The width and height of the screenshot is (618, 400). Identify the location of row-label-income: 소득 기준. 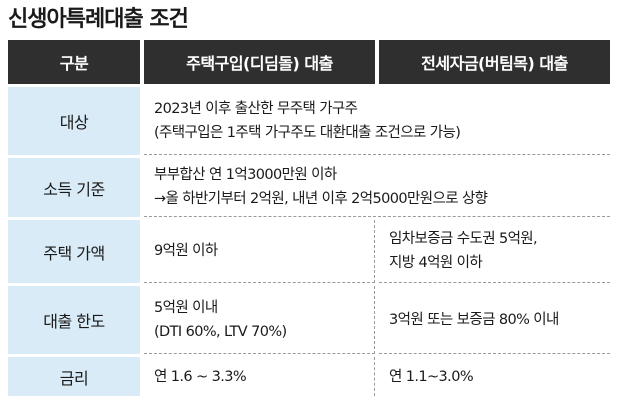
(74, 187).